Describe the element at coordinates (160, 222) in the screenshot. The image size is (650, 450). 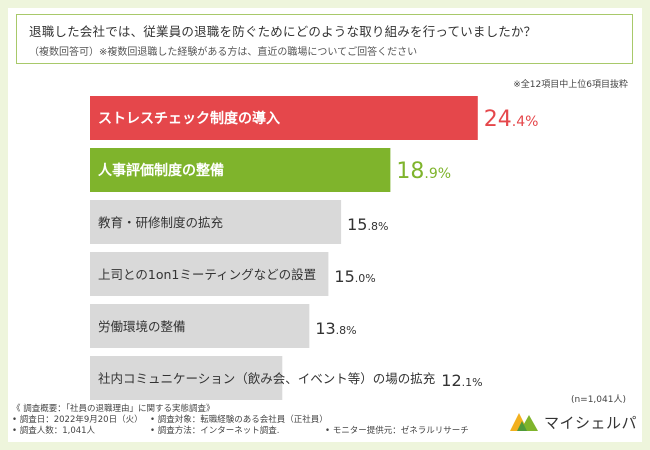
I see `bar-label-3: 教育・研修制度の拡充` at that location.